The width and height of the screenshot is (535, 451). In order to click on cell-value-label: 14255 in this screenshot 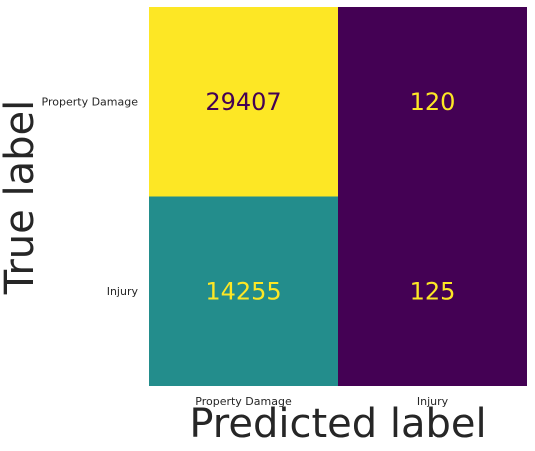, I will do `click(243, 291)`.